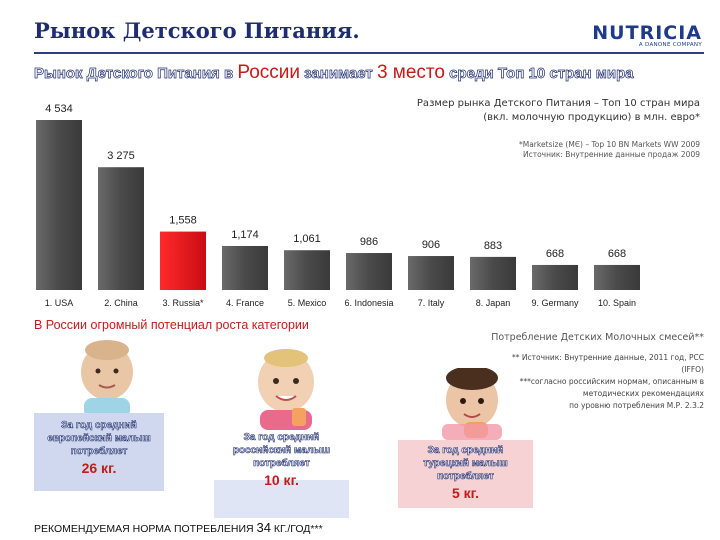 Image resolution: width=720 pixels, height=540 pixels. I want to click on headline-part-5: среди Топ 10 стран мира, so click(539, 74).